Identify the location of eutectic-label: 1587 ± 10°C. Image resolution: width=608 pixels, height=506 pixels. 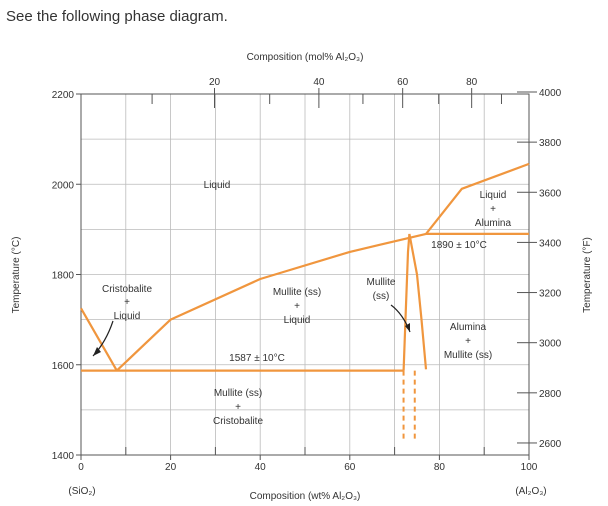
(257, 358).